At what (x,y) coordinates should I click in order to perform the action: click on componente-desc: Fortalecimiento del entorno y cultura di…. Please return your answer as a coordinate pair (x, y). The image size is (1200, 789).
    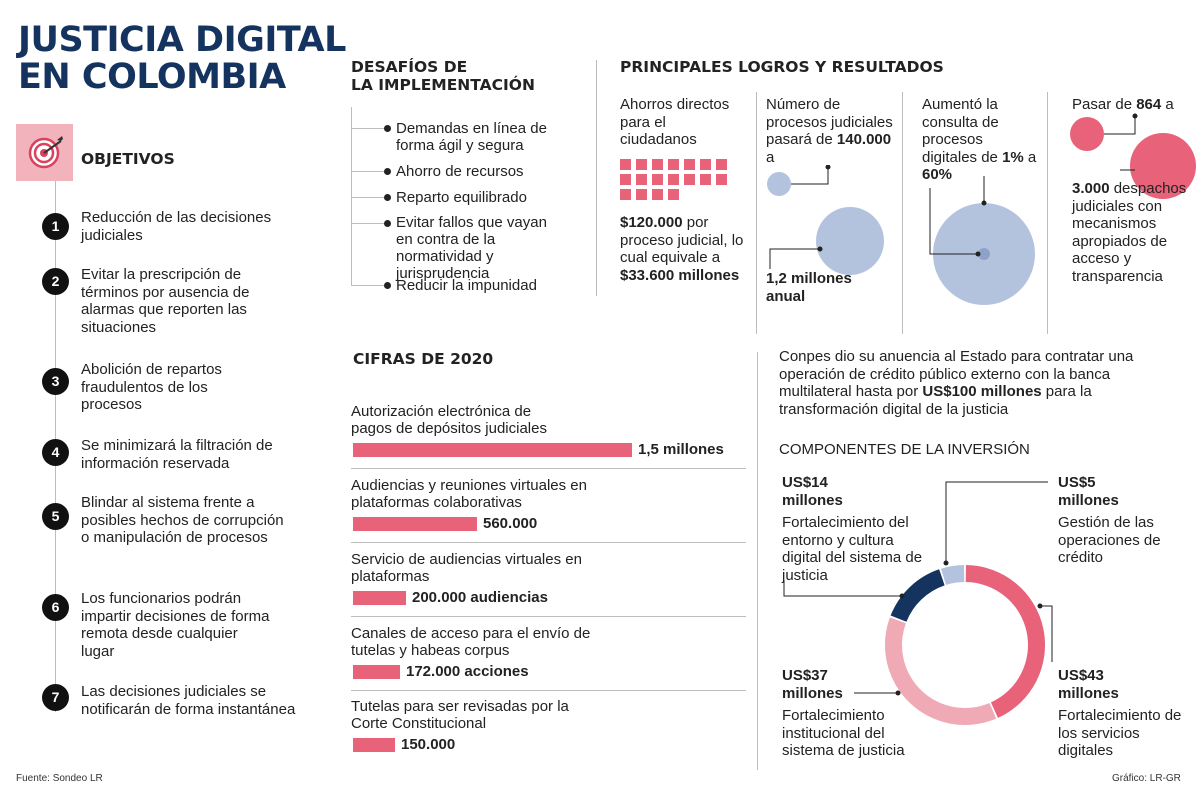
    Looking at the image, I should click on (852, 549).